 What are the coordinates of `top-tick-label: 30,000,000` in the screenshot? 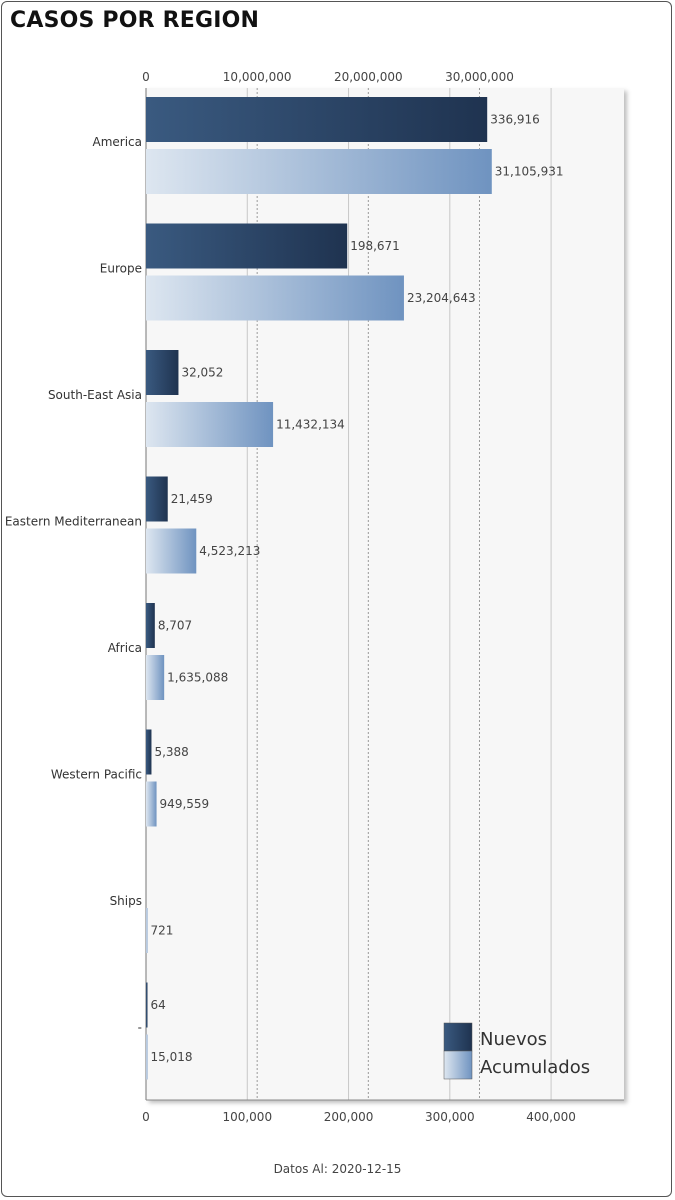 It's located at (479, 77).